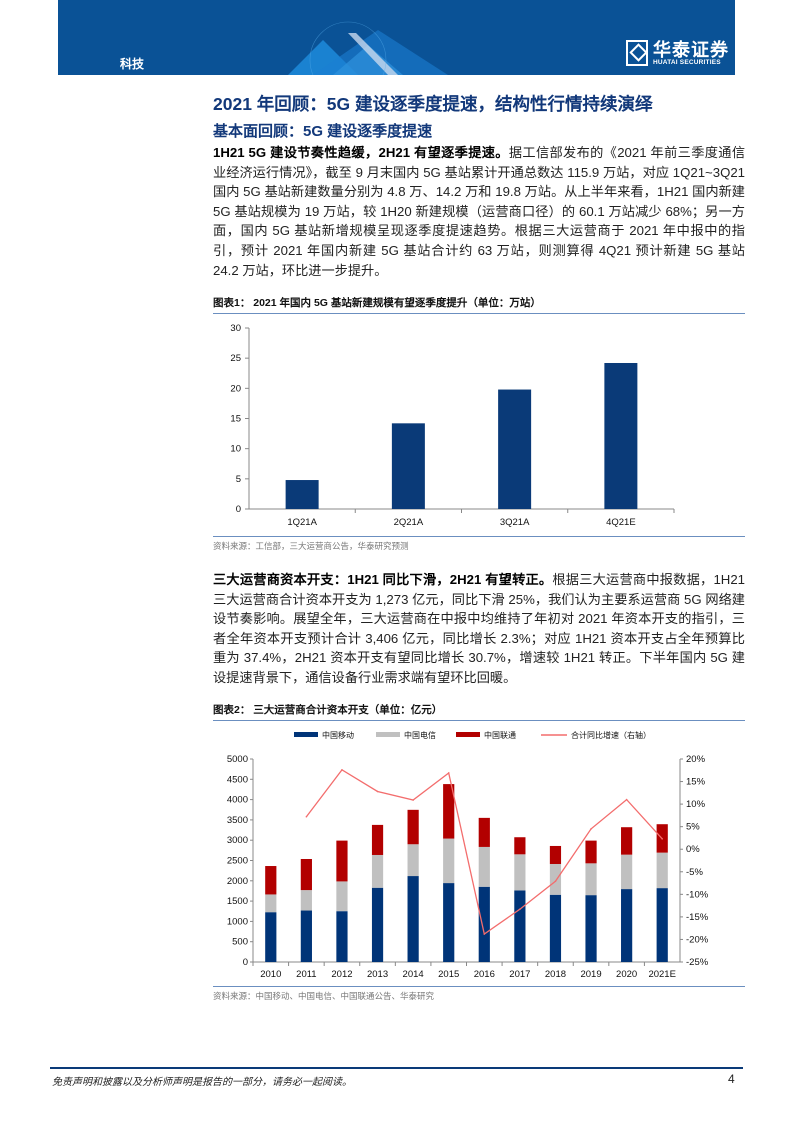 This screenshot has width=793, height=1122. Describe the element at coordinates (237, 759) in the screenshot. I see `y-tick-label: 5000` at that location.